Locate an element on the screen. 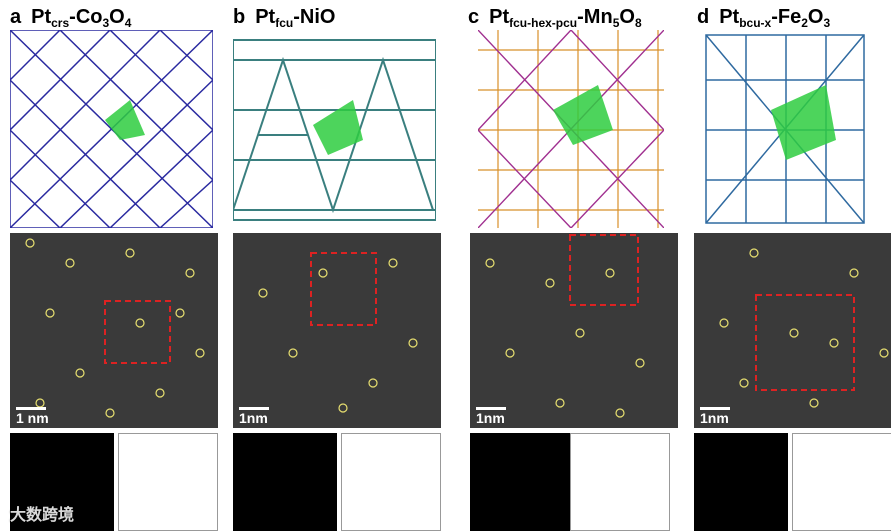 The height and width of the screenshot is (531, 891). atomic-model-d is located at coordinates (841, 482).